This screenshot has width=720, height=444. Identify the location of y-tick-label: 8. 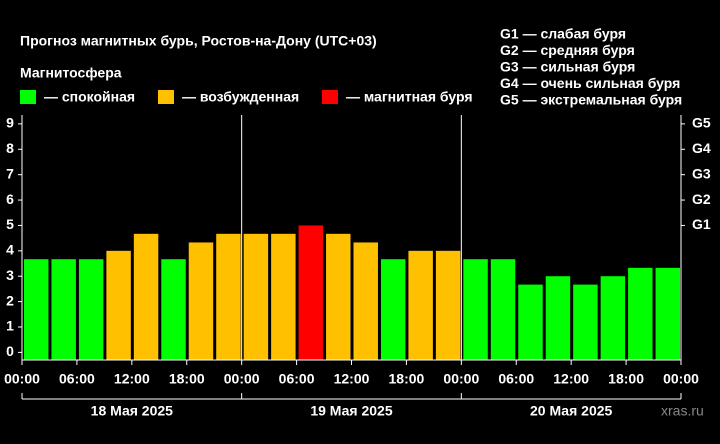
(10, 148).